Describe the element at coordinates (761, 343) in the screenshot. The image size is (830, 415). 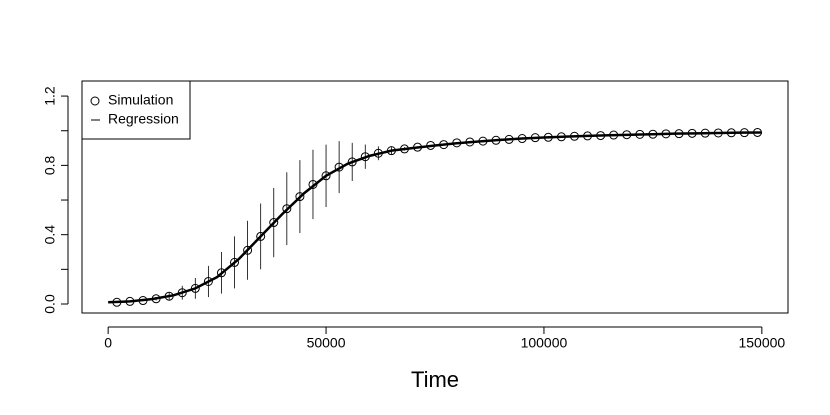
I see `x-tick-label: 150000` at that location.